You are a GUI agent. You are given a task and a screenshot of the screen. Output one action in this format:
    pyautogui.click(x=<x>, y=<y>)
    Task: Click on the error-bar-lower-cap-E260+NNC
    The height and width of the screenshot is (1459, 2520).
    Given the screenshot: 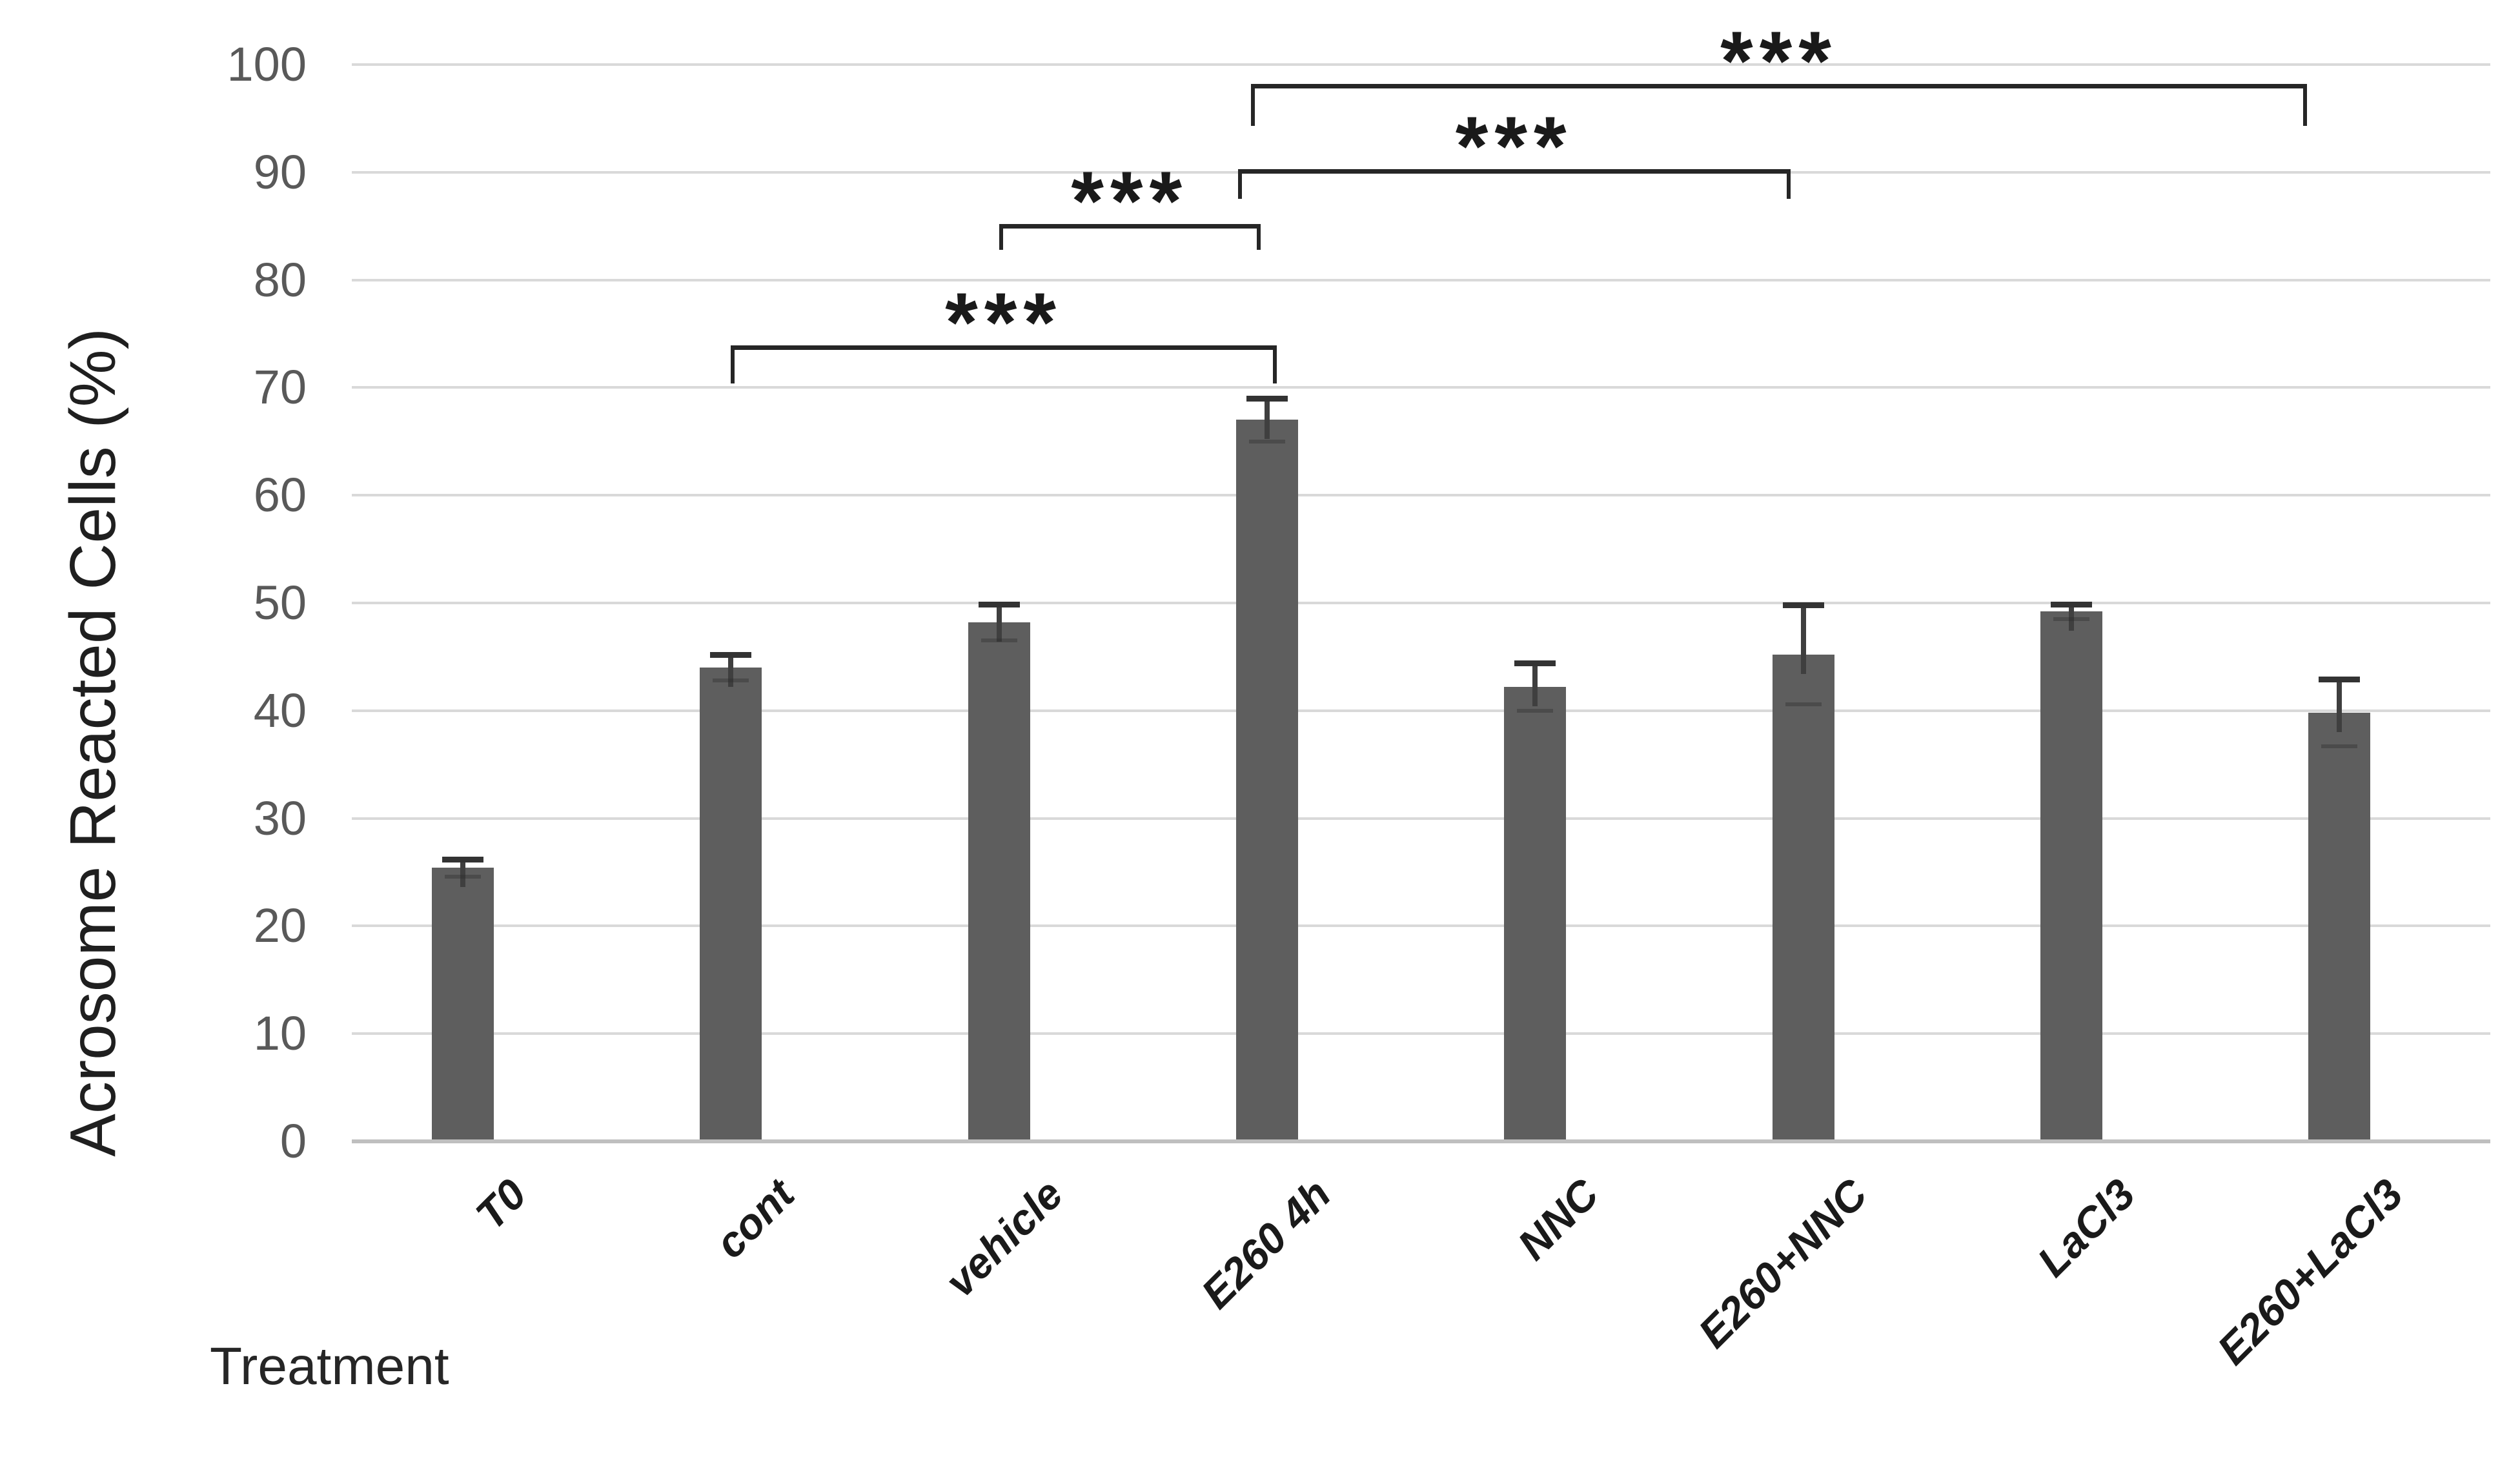 What is the action you would take?
    pyautogui.click(x=1803, y=704)
    